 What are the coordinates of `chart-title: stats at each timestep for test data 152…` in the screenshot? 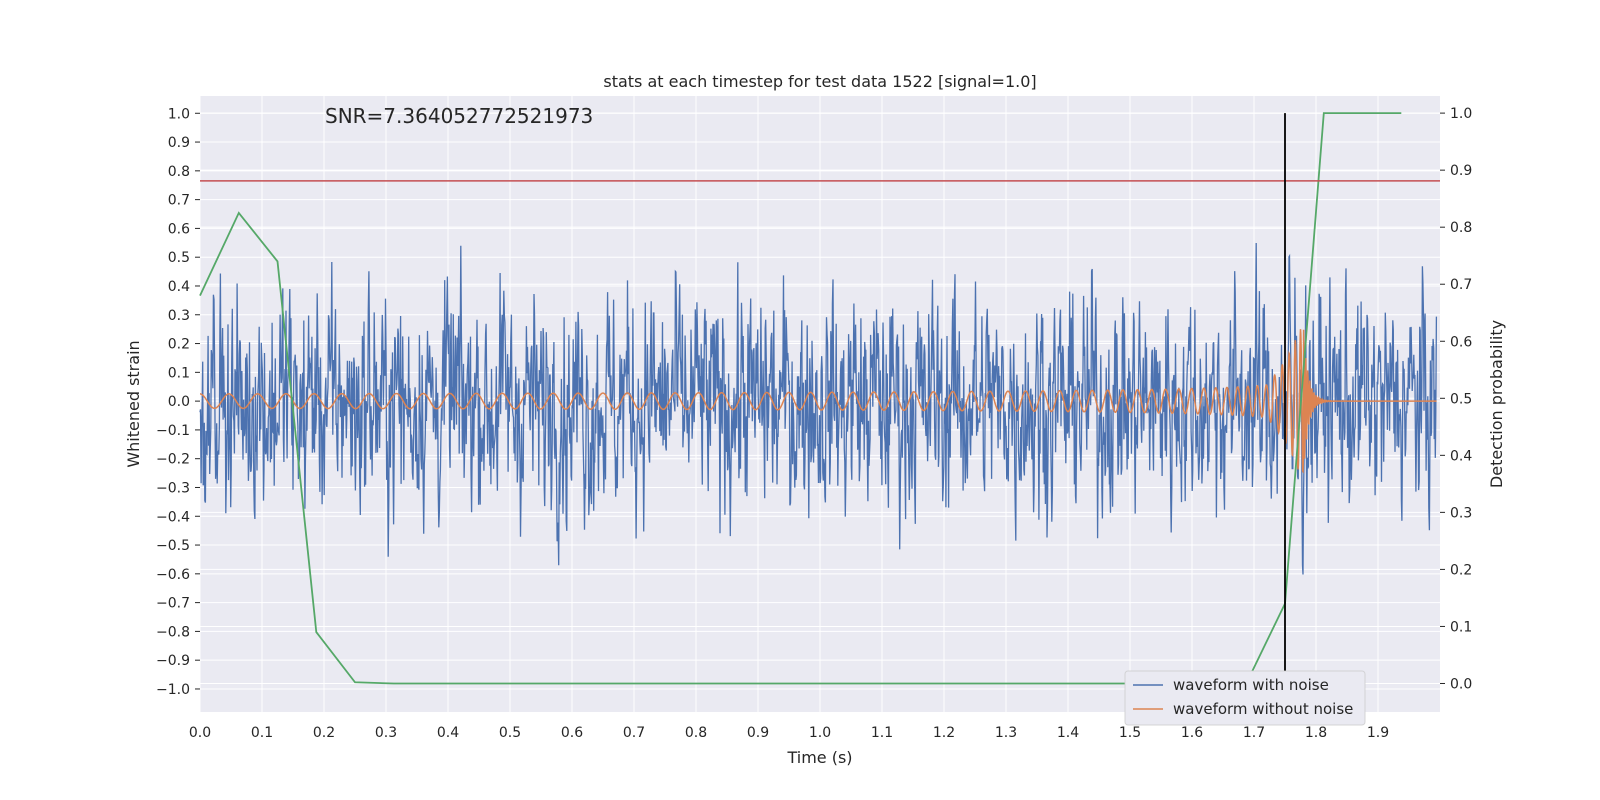 It's located at (819, 81).